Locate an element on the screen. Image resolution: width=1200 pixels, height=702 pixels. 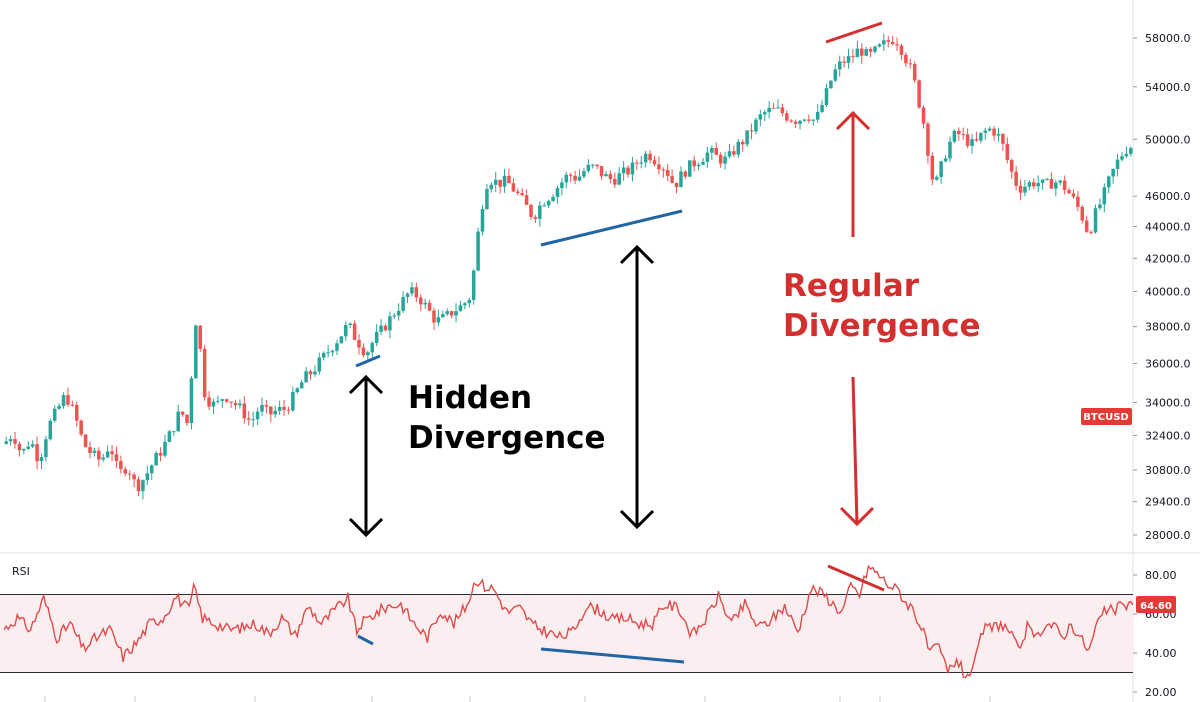
rsi-value-tag is located at coordinates (1156, 605).